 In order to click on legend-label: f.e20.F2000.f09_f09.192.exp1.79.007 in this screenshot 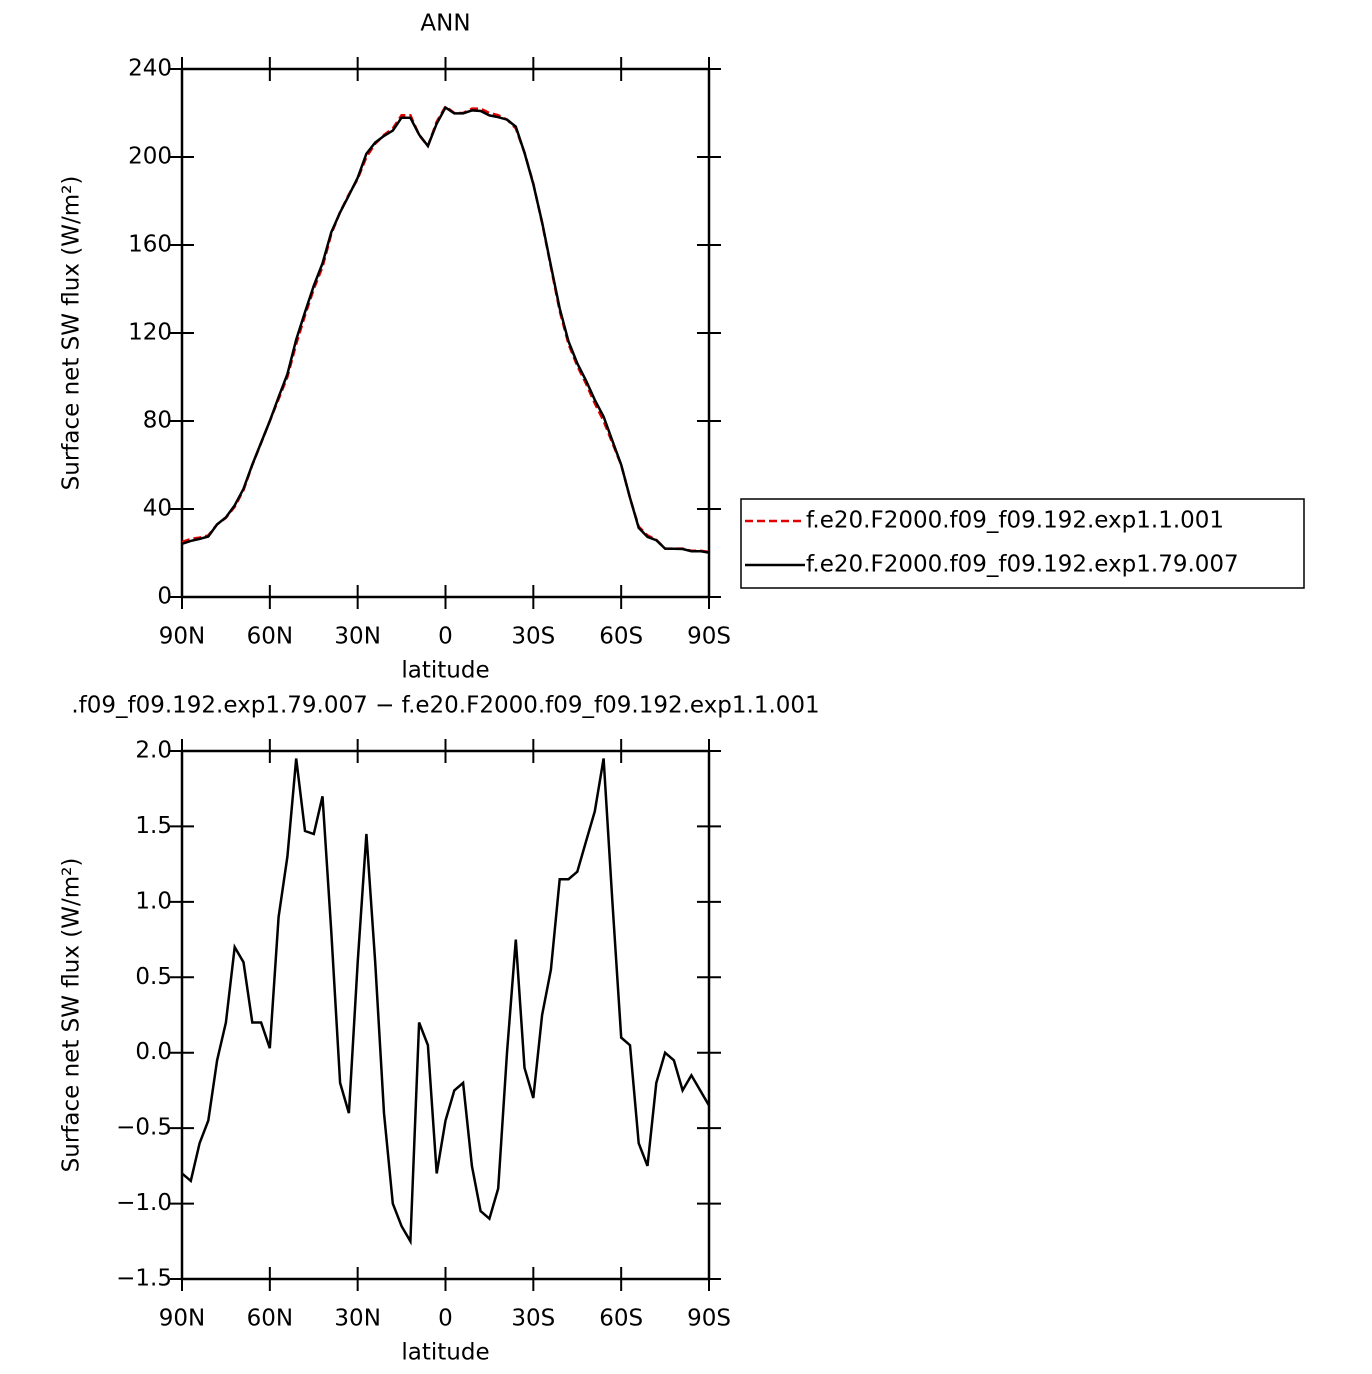, I will do `click(1022, 565)`.